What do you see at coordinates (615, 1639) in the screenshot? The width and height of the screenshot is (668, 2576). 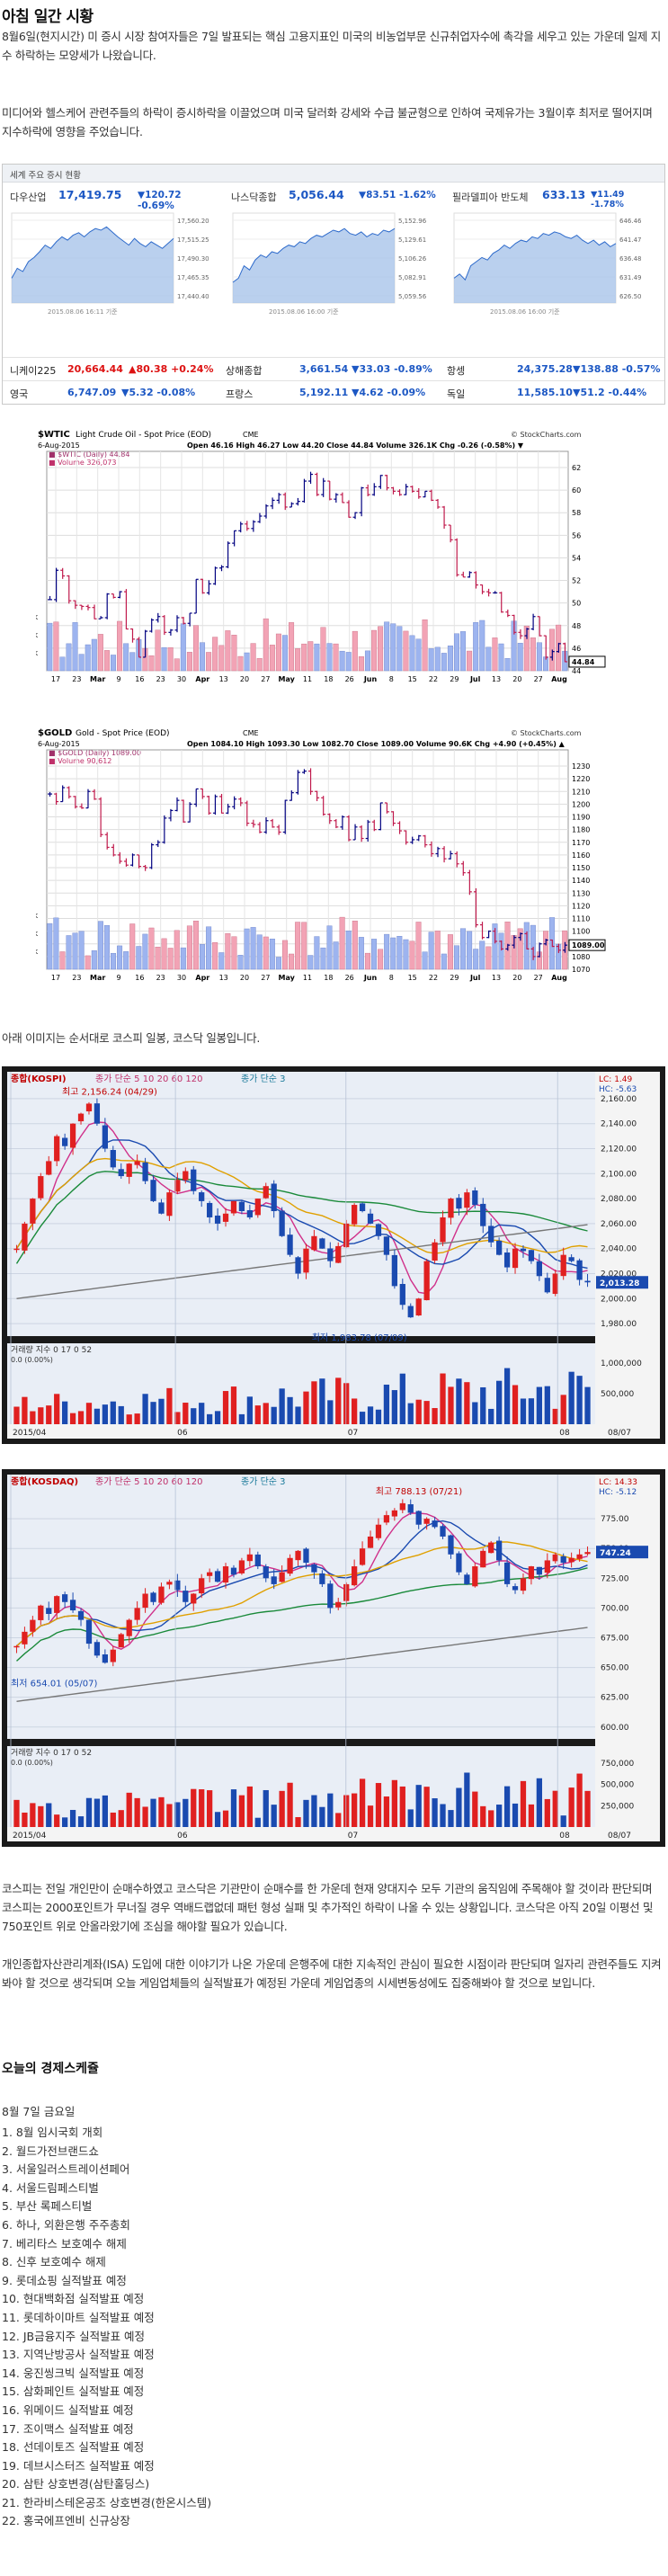 I see `chart-y-tick: 675.00` at bounding box center [615, 1639].